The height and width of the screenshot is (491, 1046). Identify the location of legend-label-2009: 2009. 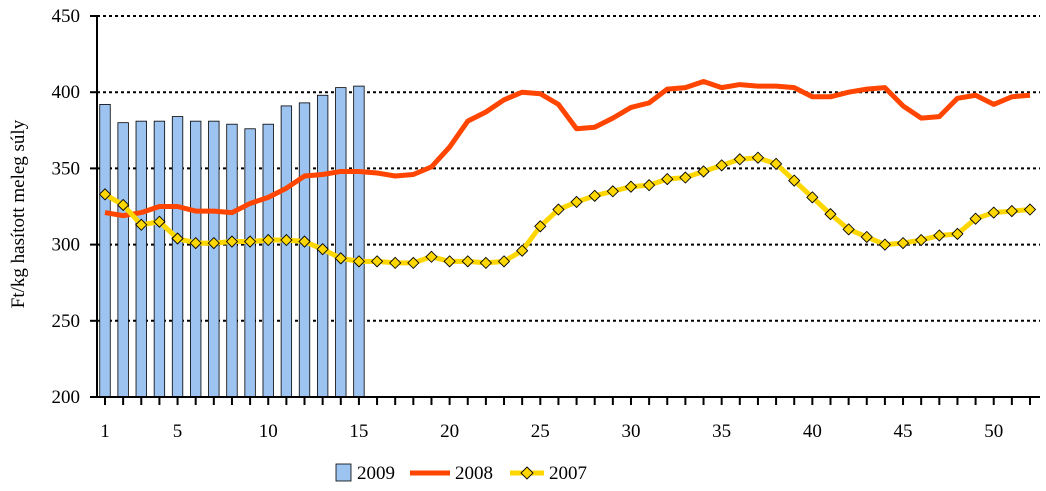
(376, 473).